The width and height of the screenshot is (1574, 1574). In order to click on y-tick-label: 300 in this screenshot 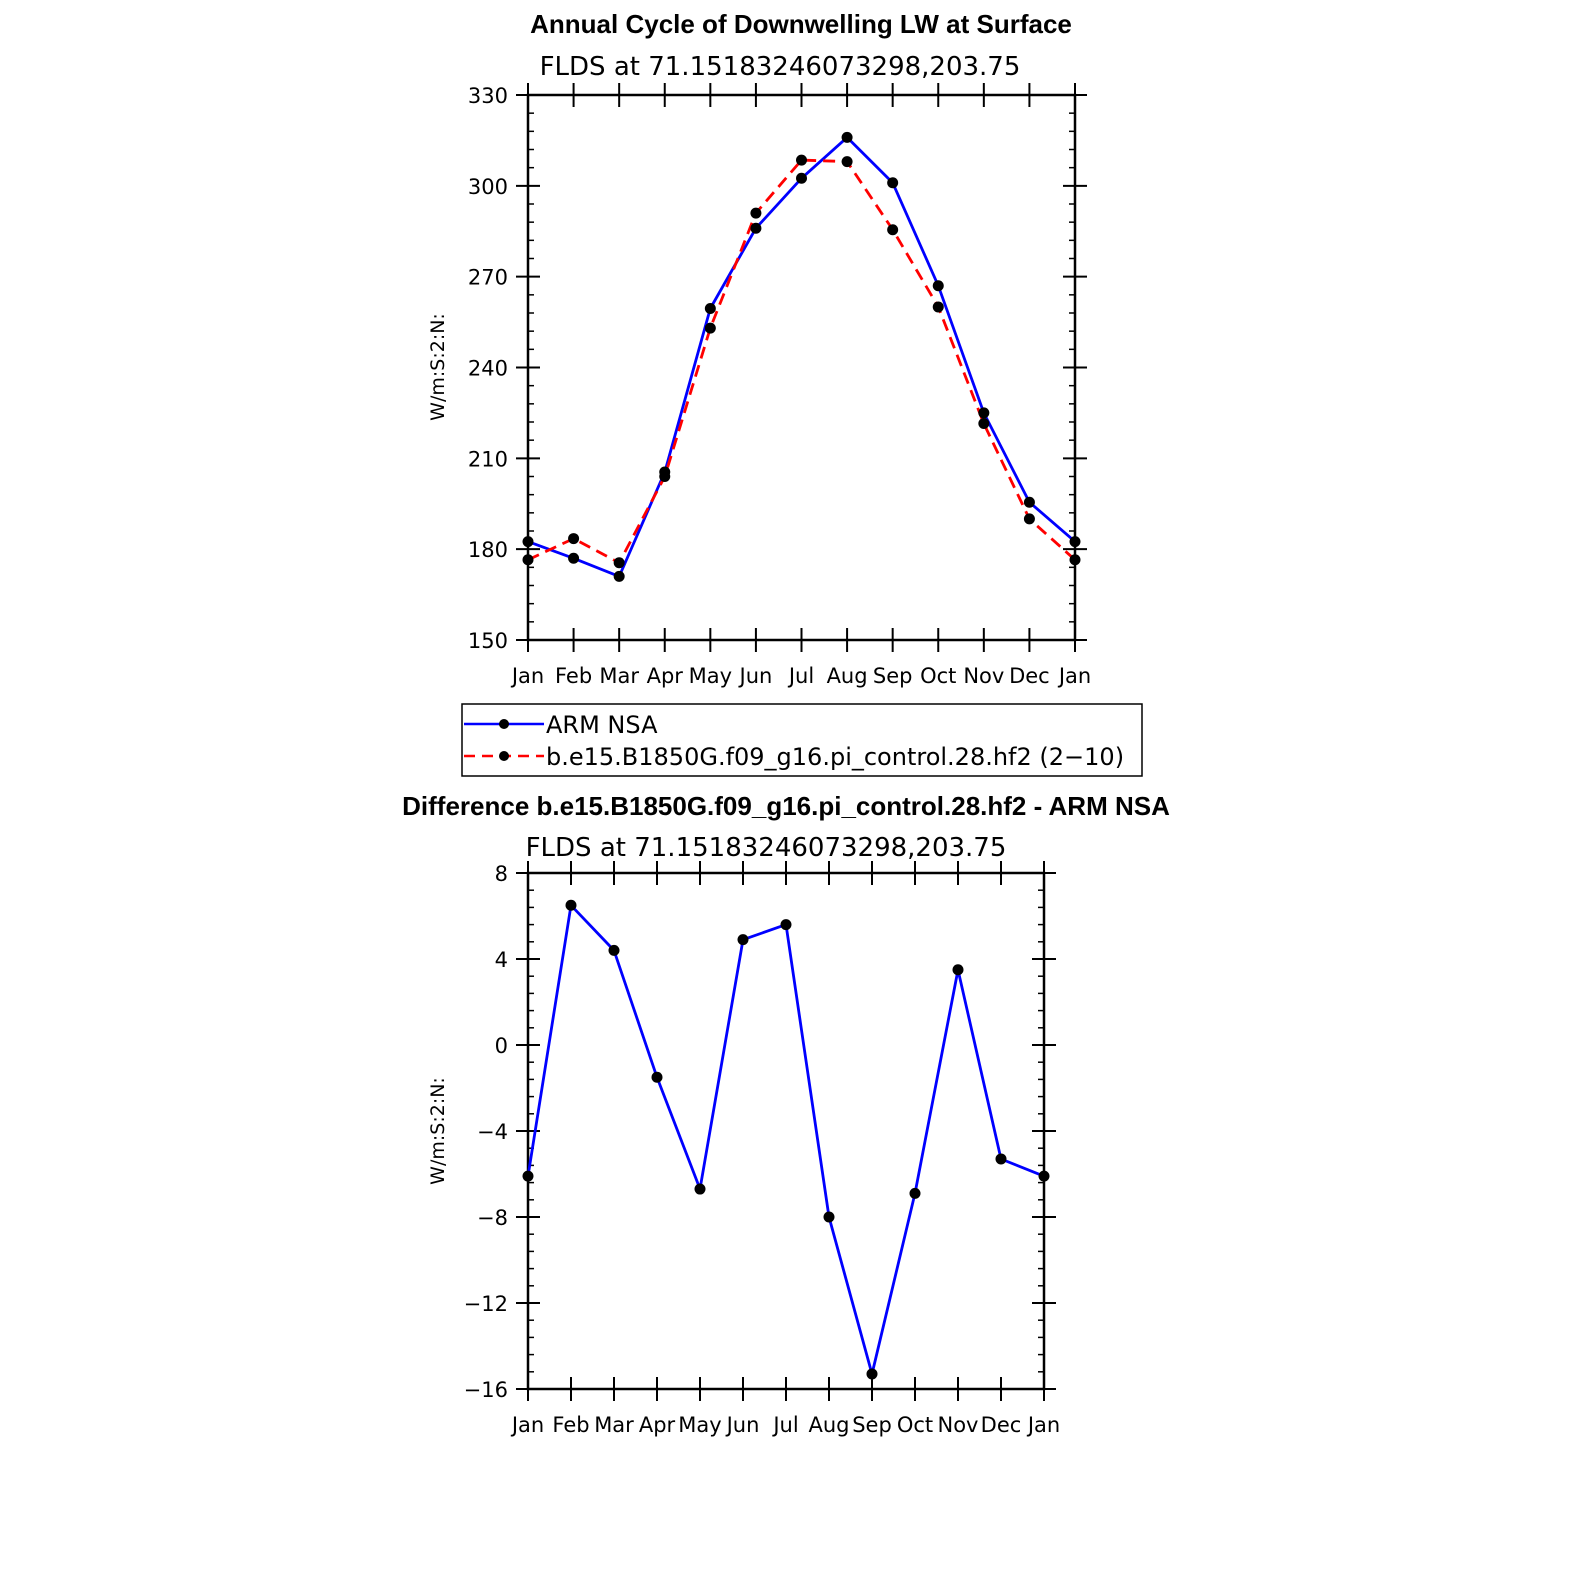, I will do `click(488, 187)`.